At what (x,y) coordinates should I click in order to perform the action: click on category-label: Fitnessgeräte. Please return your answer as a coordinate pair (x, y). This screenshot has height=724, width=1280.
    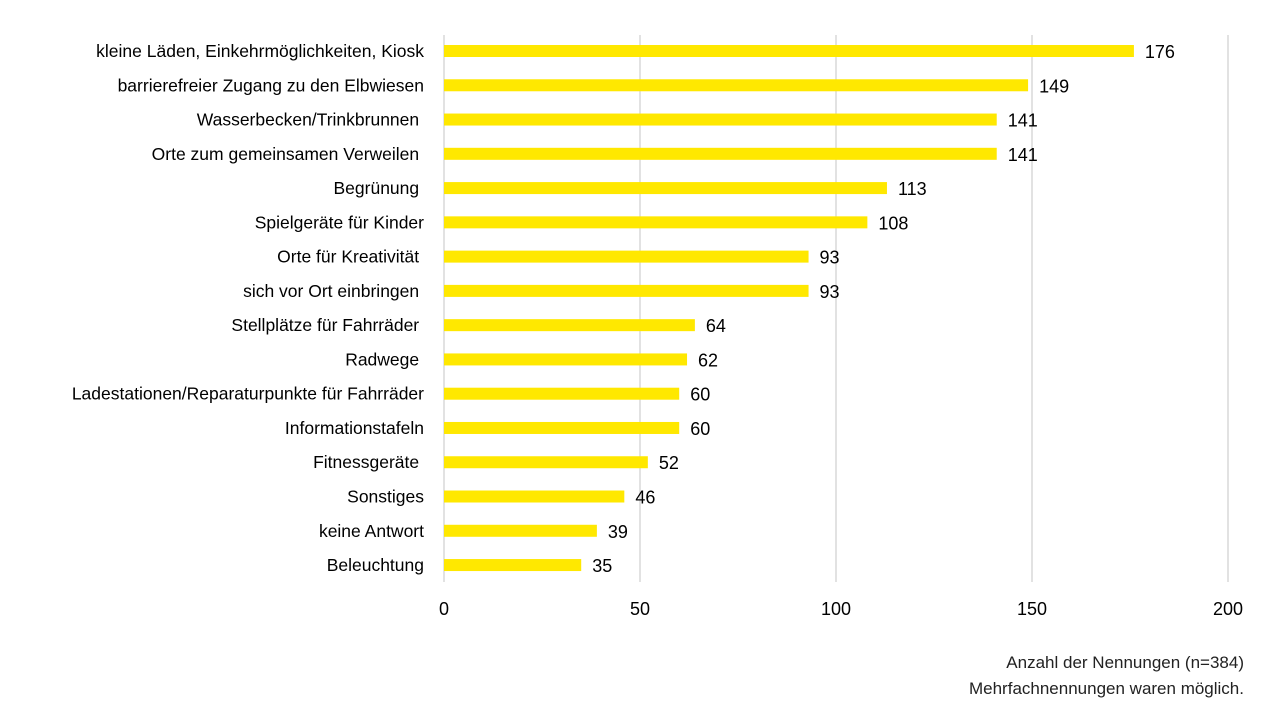
    Looking at the image, I should click on (368, 462).